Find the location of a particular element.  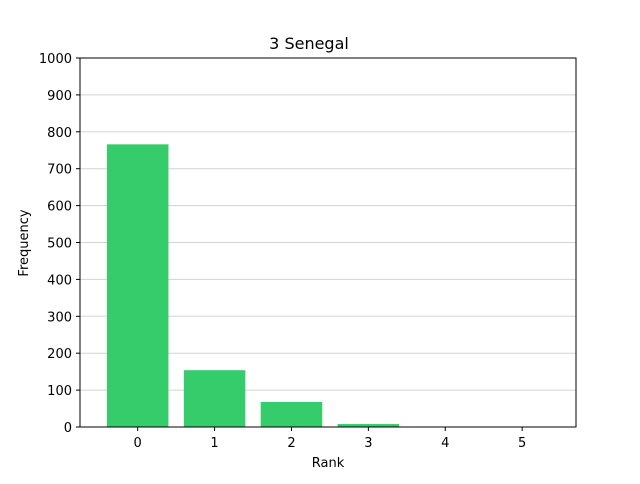

y-tick-label: 900 is located at coordinates (59, 96).